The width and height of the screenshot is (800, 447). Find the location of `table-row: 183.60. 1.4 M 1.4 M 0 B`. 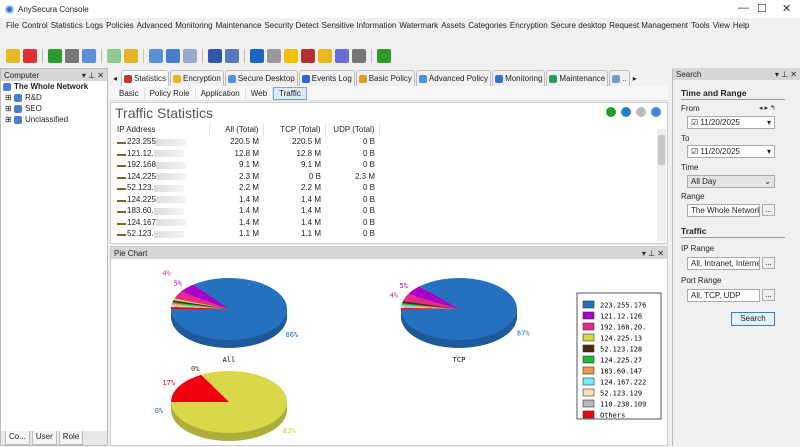

table-row: 183.60. 1.4 M 1.4 M 0 B is located at coordinates (246, 211).